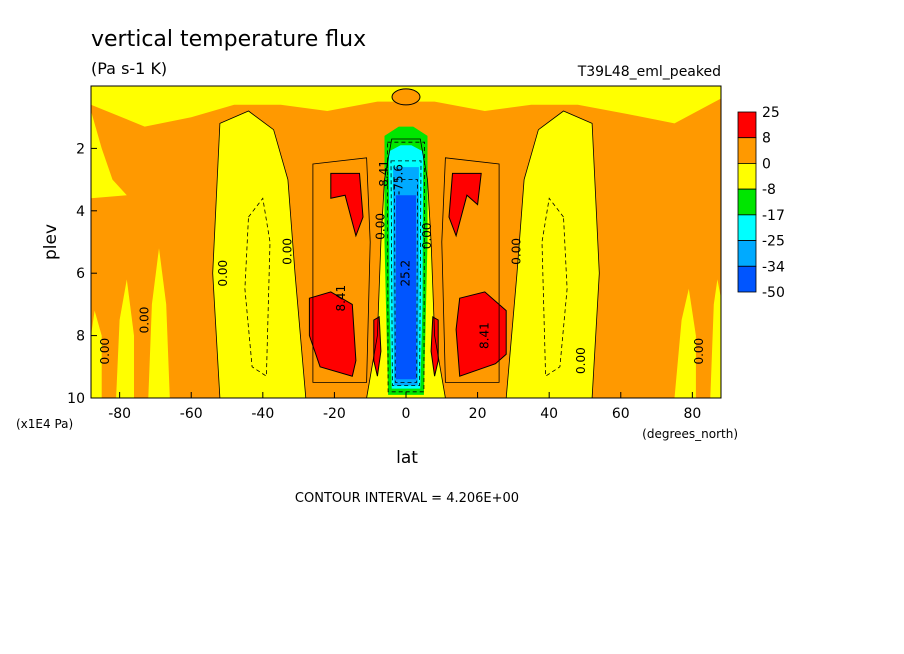 The width and height of the screenshot is (904, 654). What do you see at coordinates (191, 414) in the screenshot?
I see `x-tick-label: -60` at bounding box center [191, 414].